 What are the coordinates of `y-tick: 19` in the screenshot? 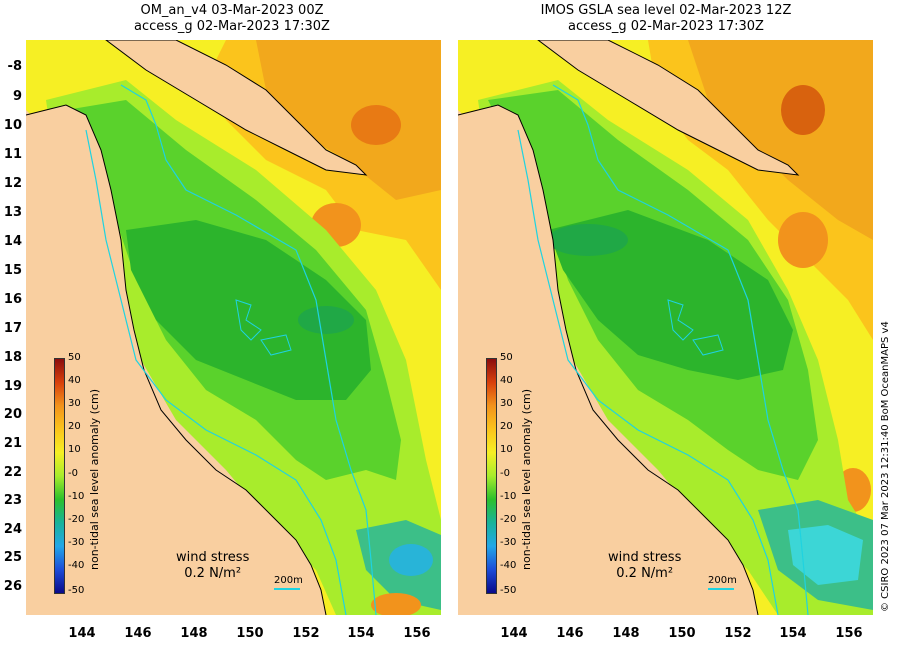 It's located at (12, 386).